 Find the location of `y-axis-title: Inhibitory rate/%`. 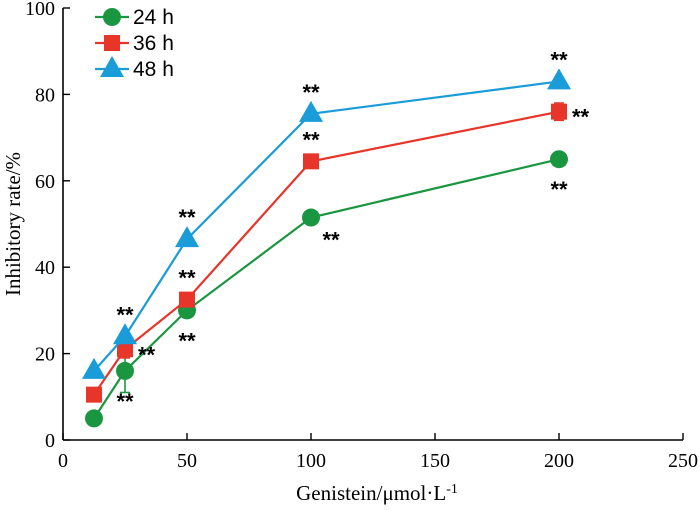

y-axis-title: Inhibitory rate/% is located at coordinates (13, 224).